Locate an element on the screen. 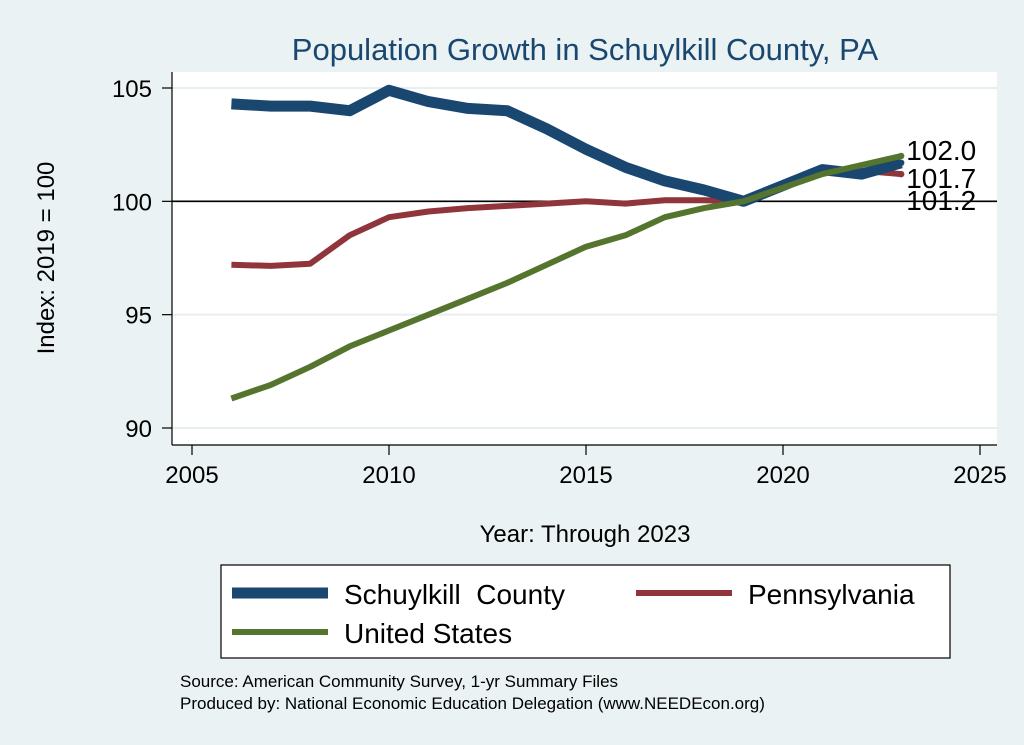 Image resolution: width=1024 pixels, height=745 pixels. end-point-united-states is located at coordinates (901, 156).